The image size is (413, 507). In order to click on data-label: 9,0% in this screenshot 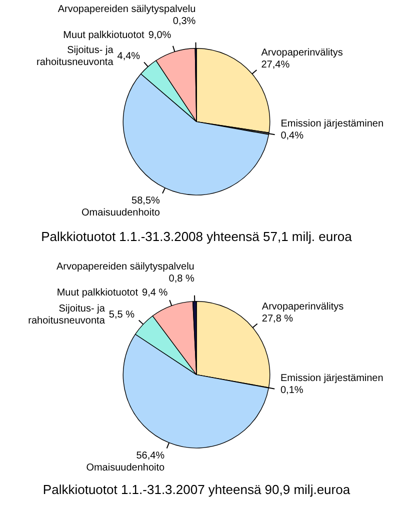, I will do `click(160, 35)`.